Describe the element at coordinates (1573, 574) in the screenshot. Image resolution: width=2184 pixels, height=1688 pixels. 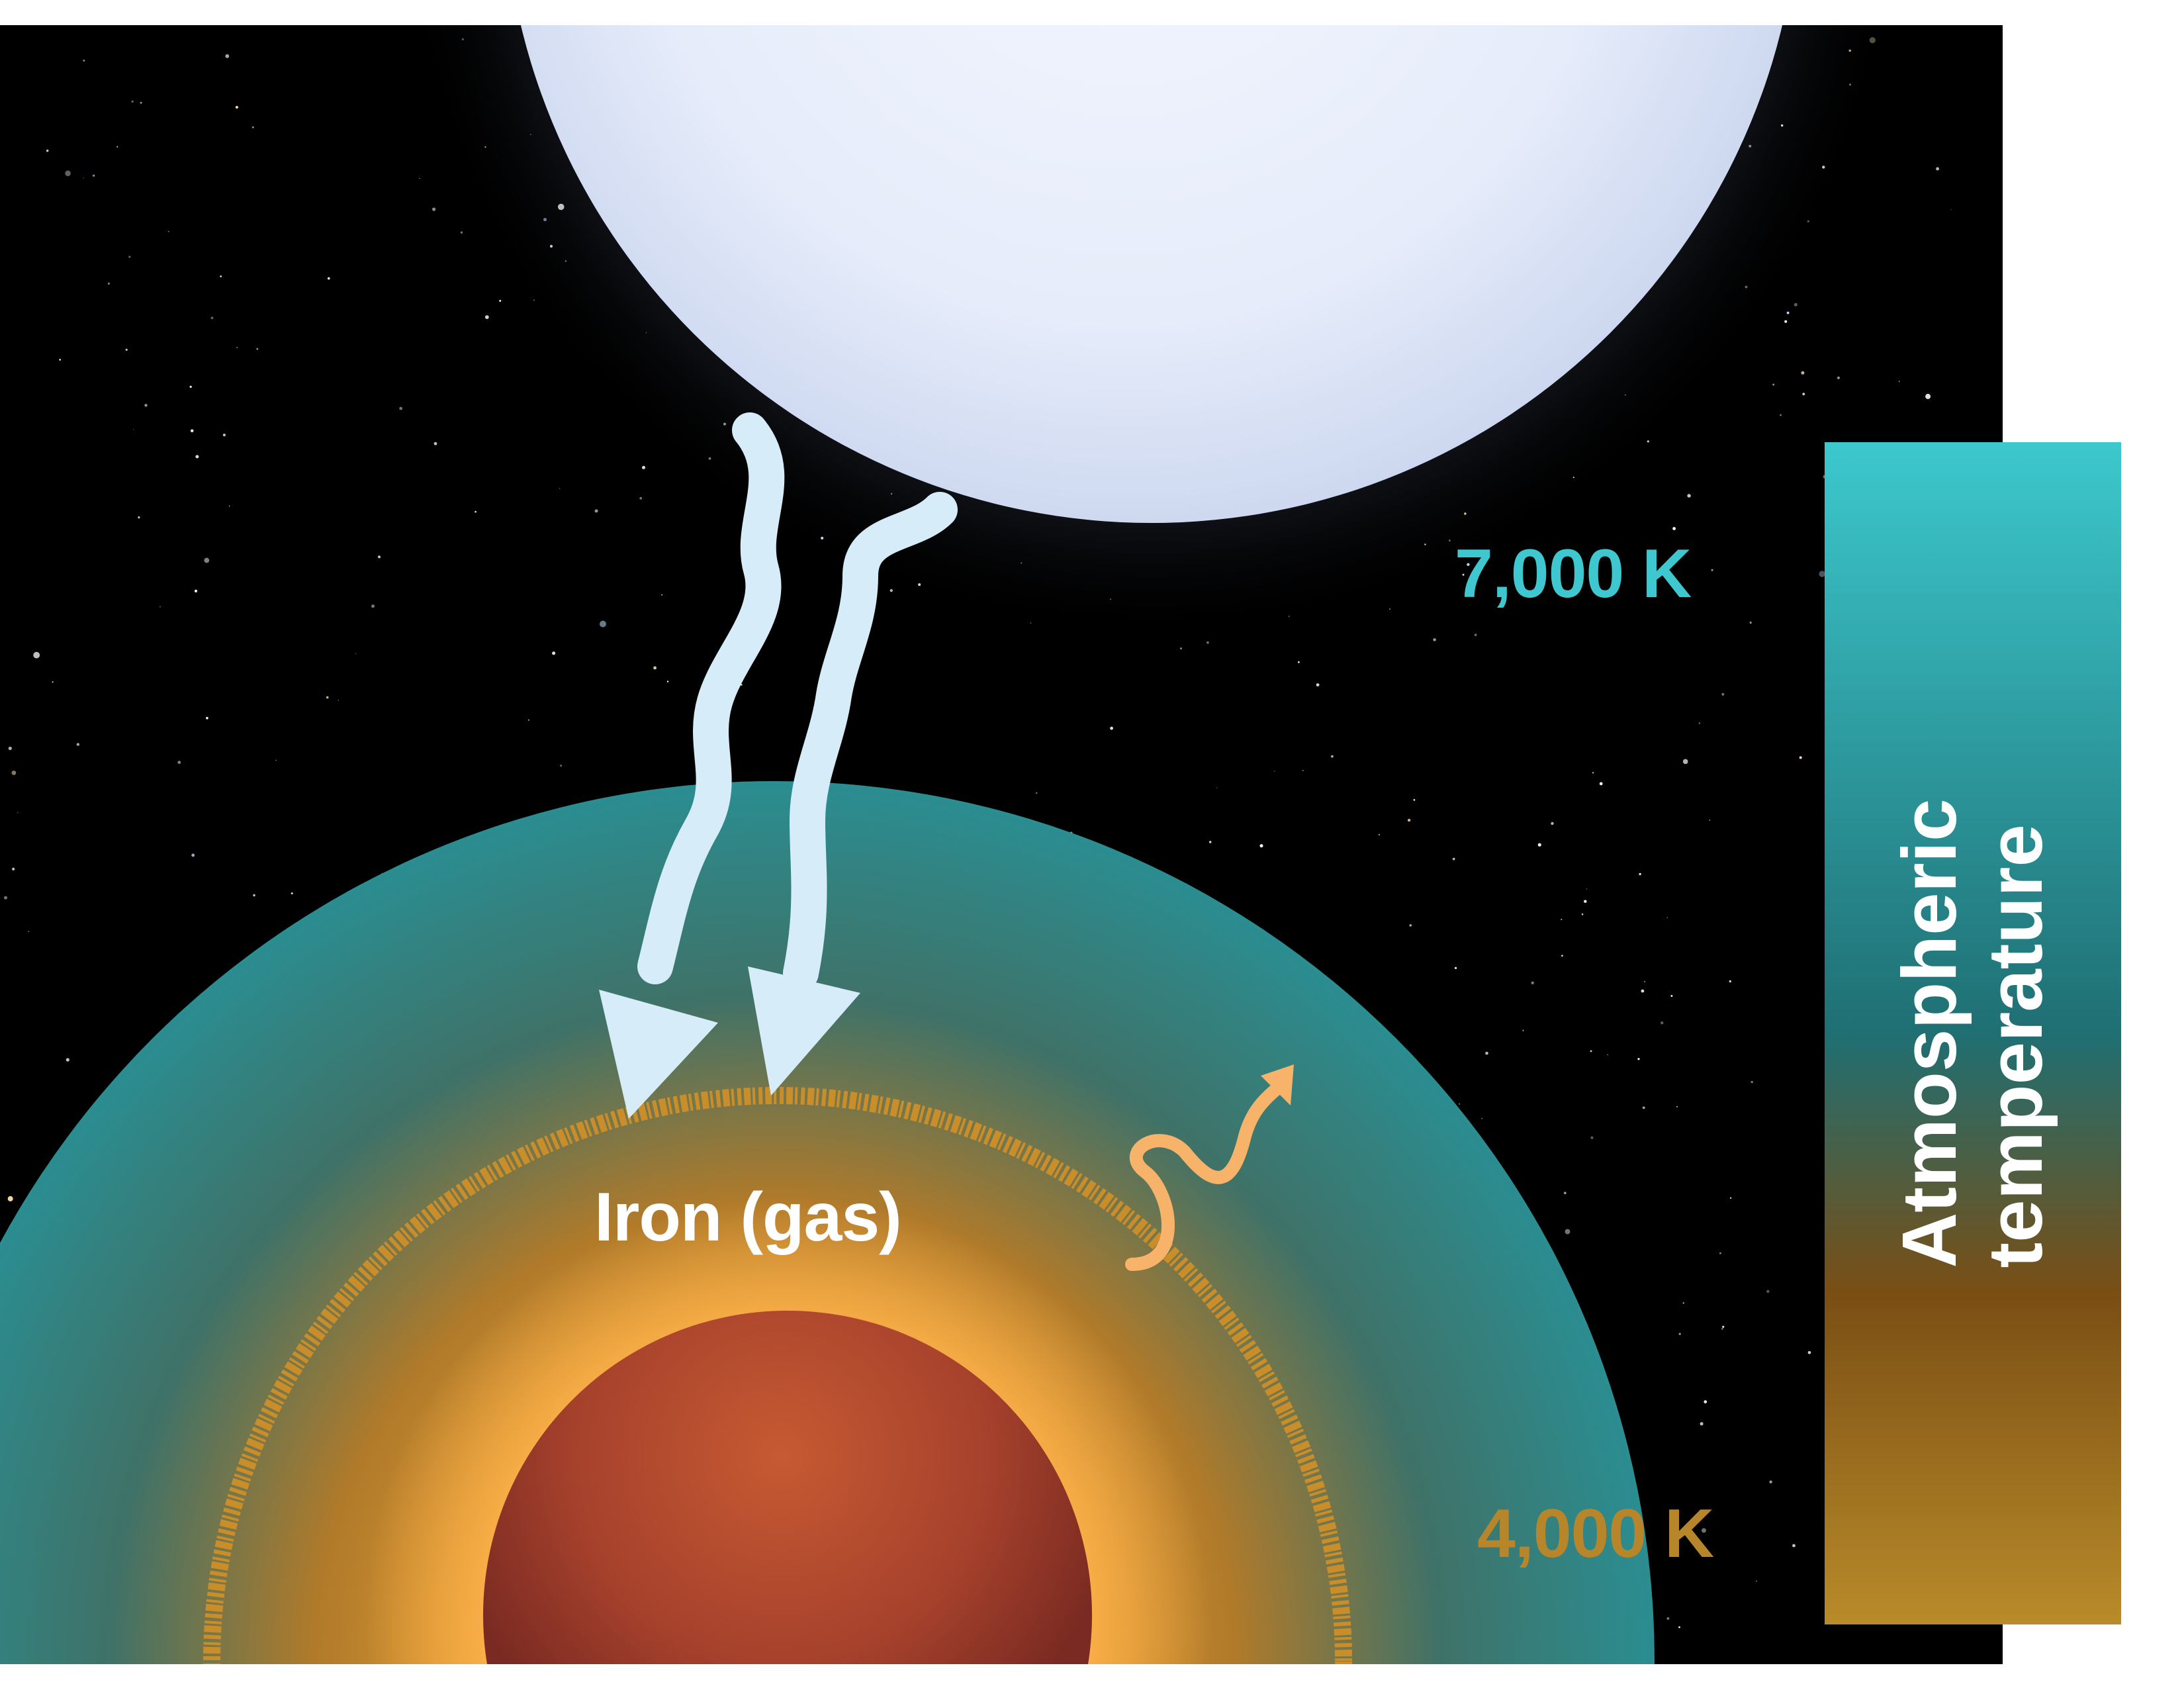
I see `temperature-high-label: 7,000 K` at that location.